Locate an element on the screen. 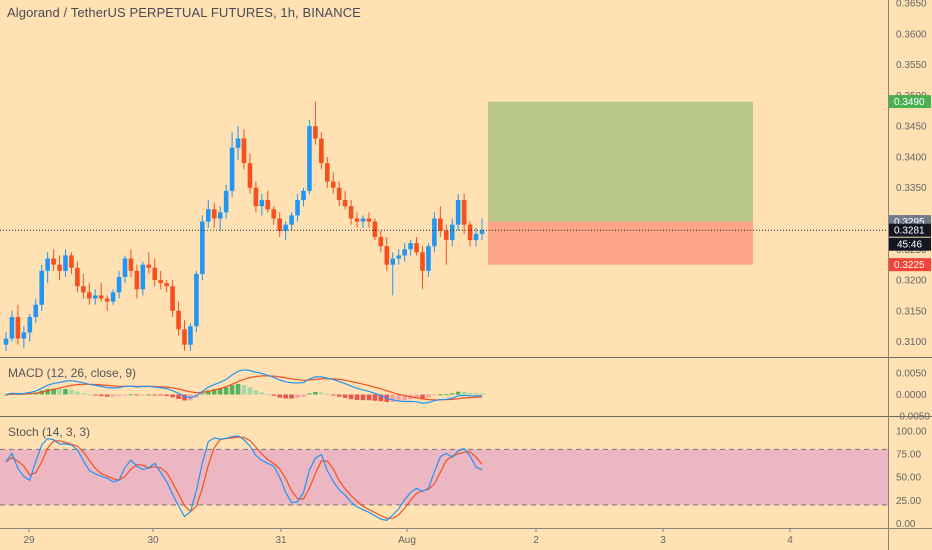 The image size is (932, 550). price-tick-label: 0.3550 is located at coordinates (911, 65).